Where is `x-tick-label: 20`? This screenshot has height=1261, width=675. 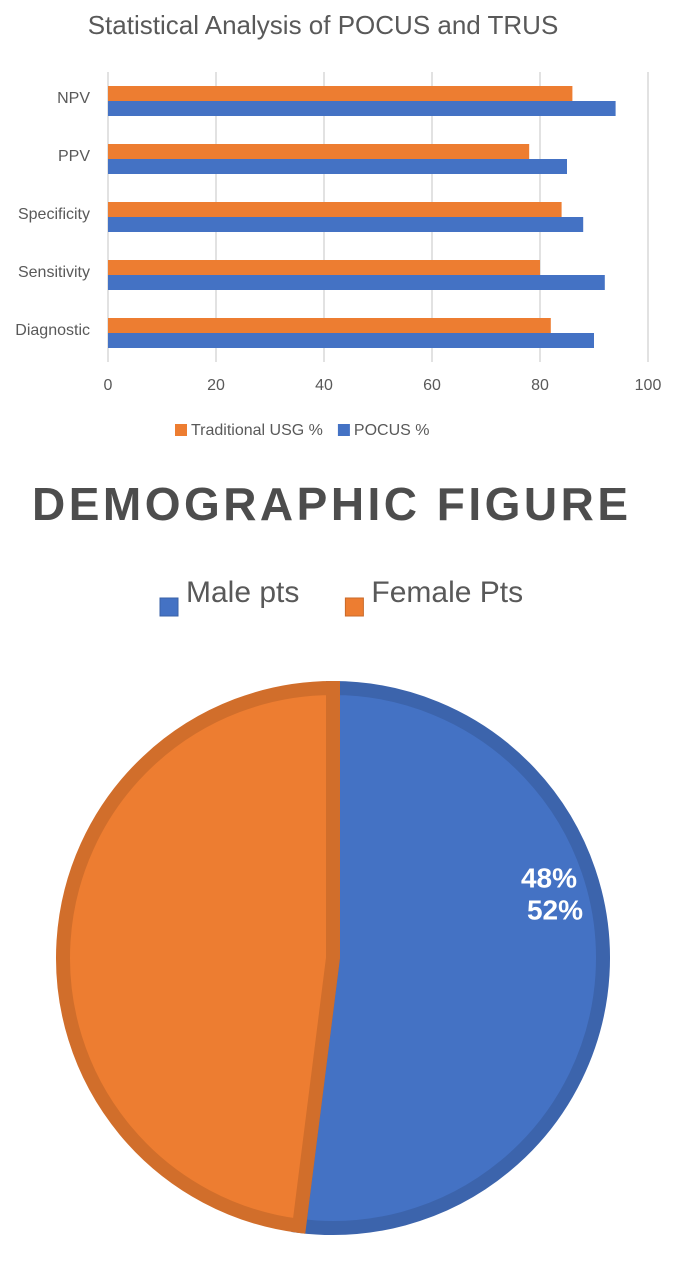
x-tick-label: 20 is located at coordinates (216, 385).